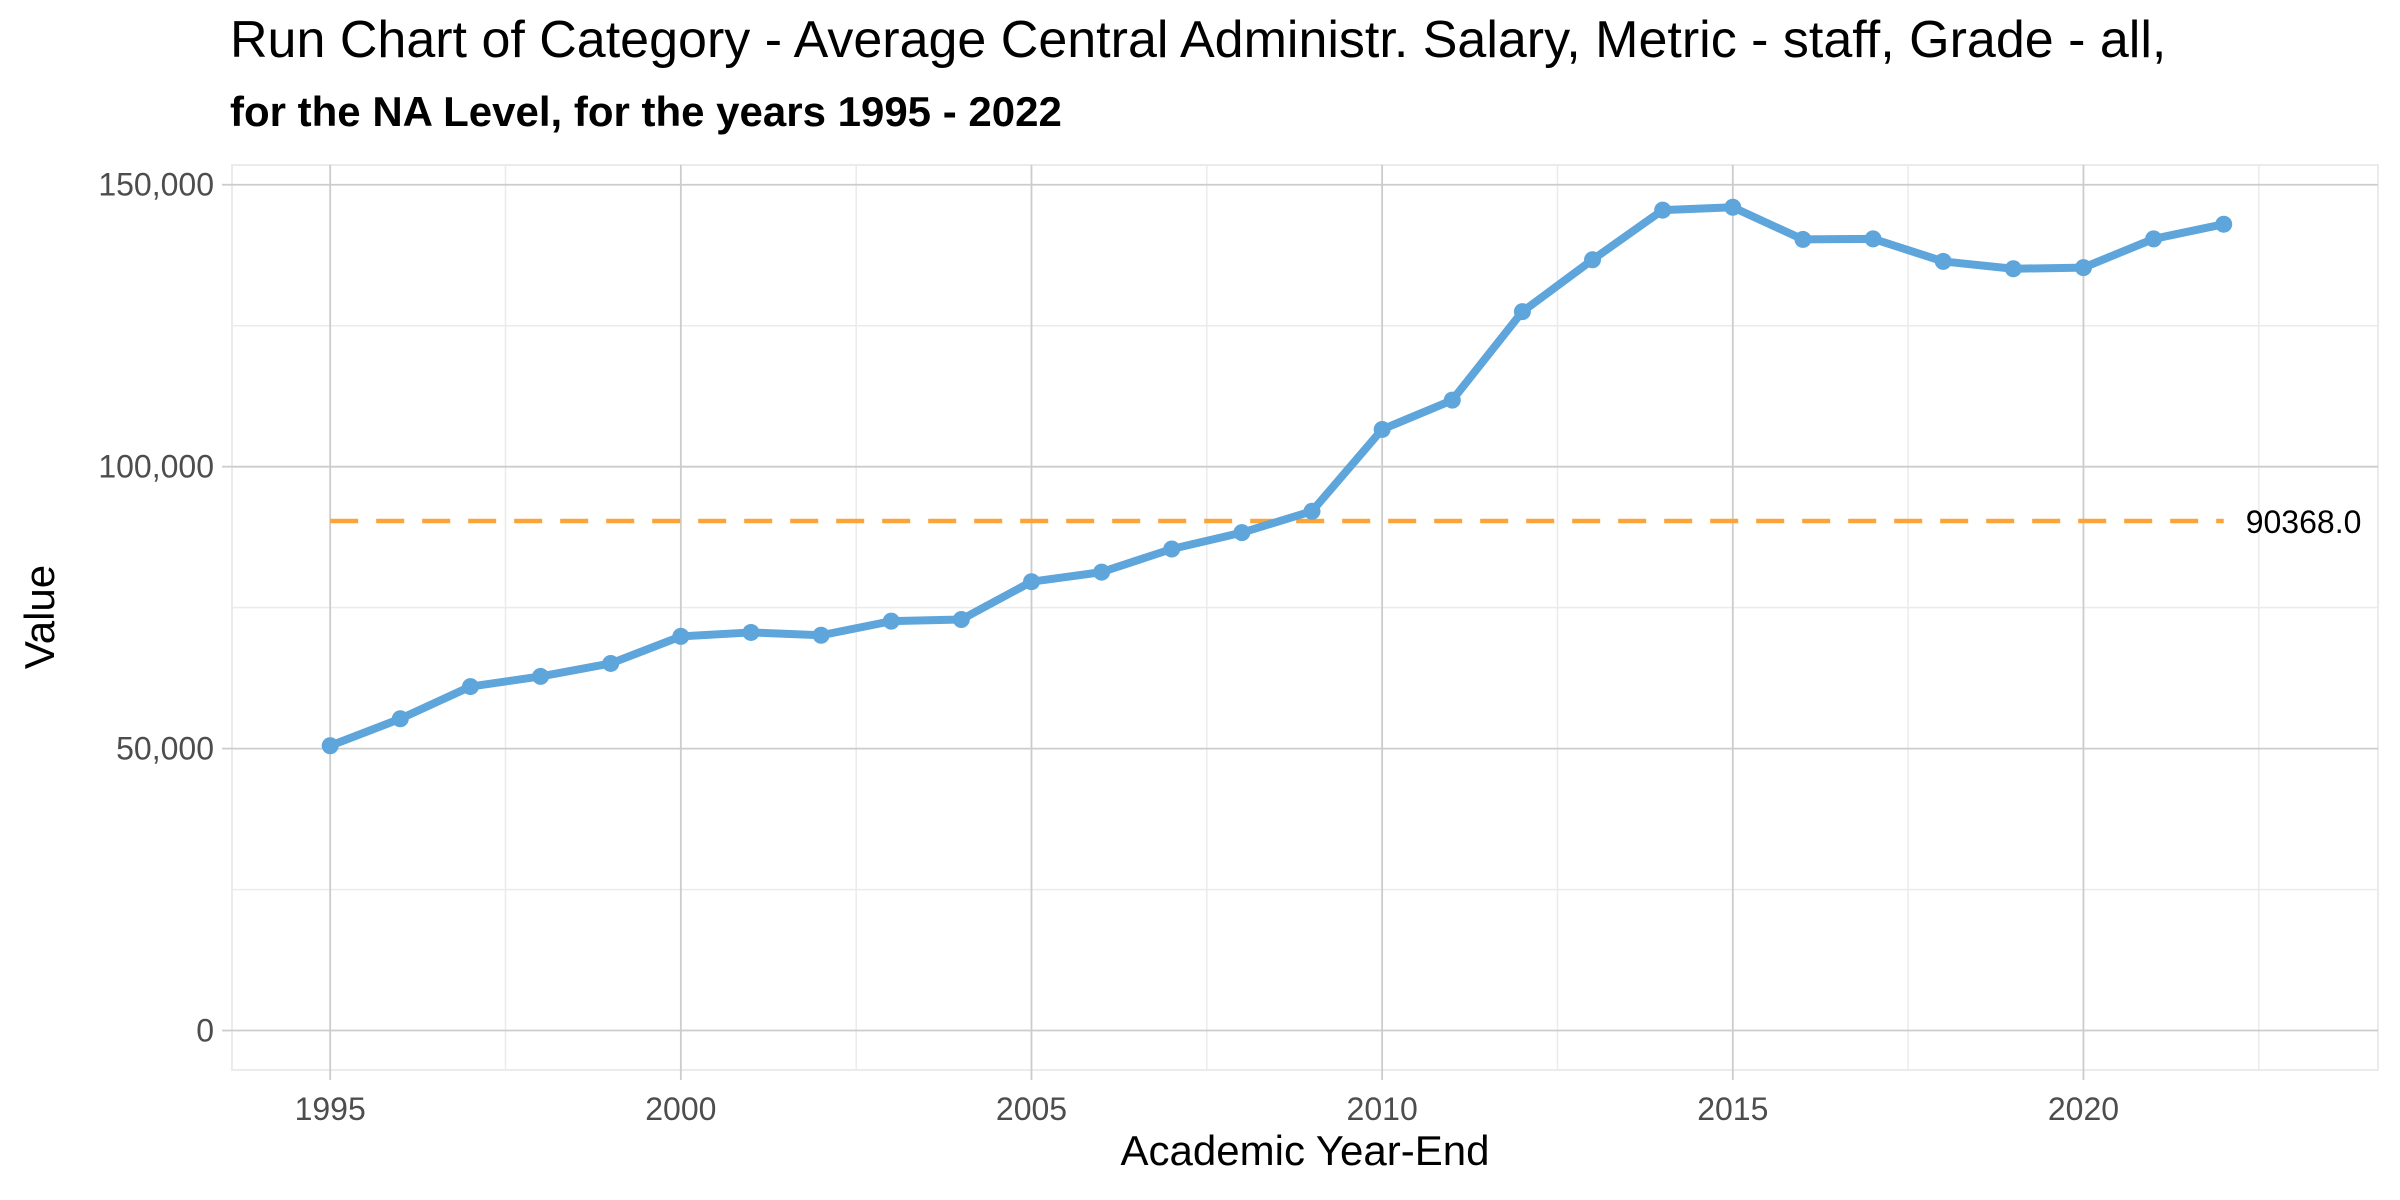  I want to click on reference-line-label: 90368.0, so click(2304, 522).